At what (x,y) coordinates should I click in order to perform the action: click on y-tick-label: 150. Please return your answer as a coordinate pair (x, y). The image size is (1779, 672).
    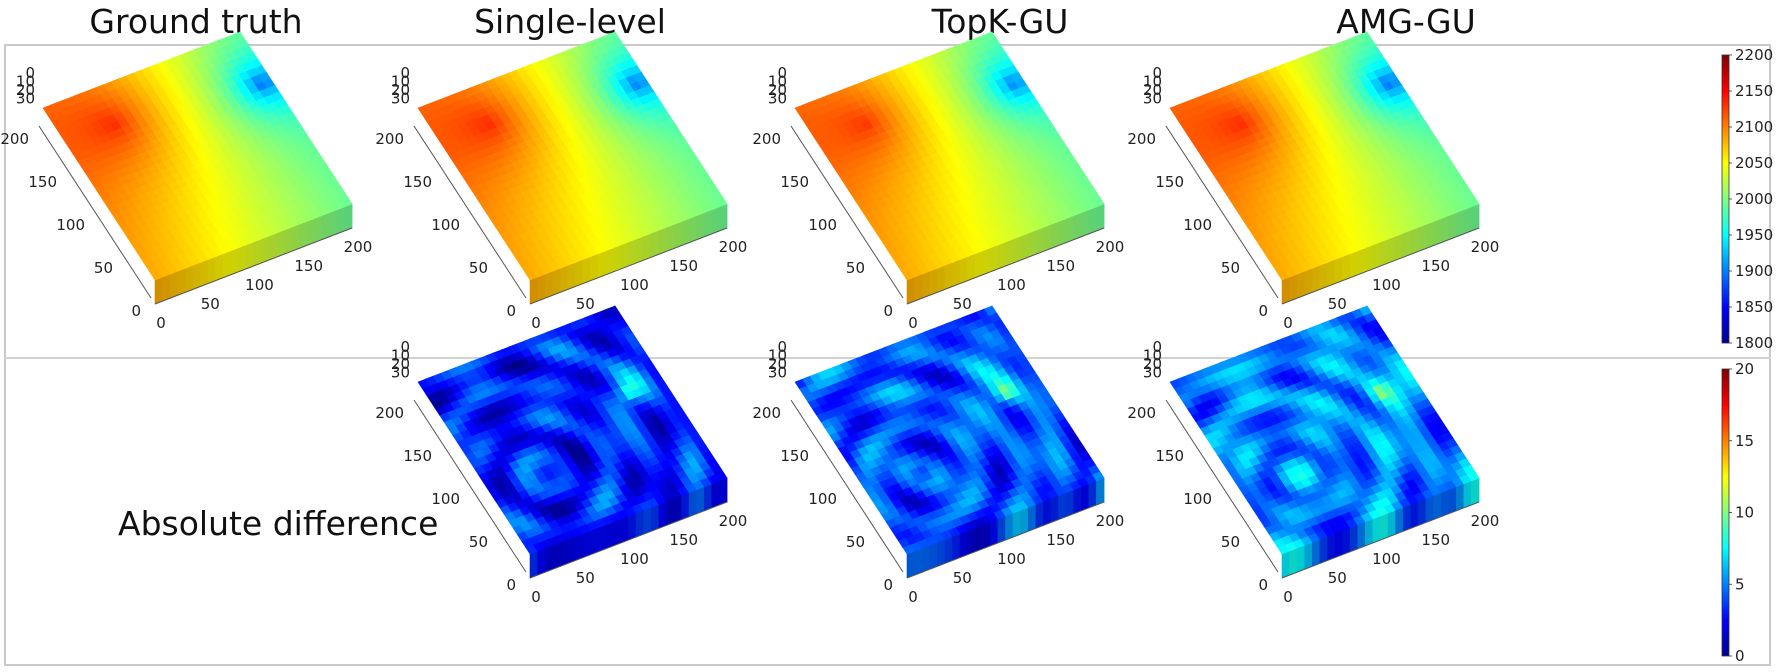
    Looking at the image, I should click on (1169, 182).